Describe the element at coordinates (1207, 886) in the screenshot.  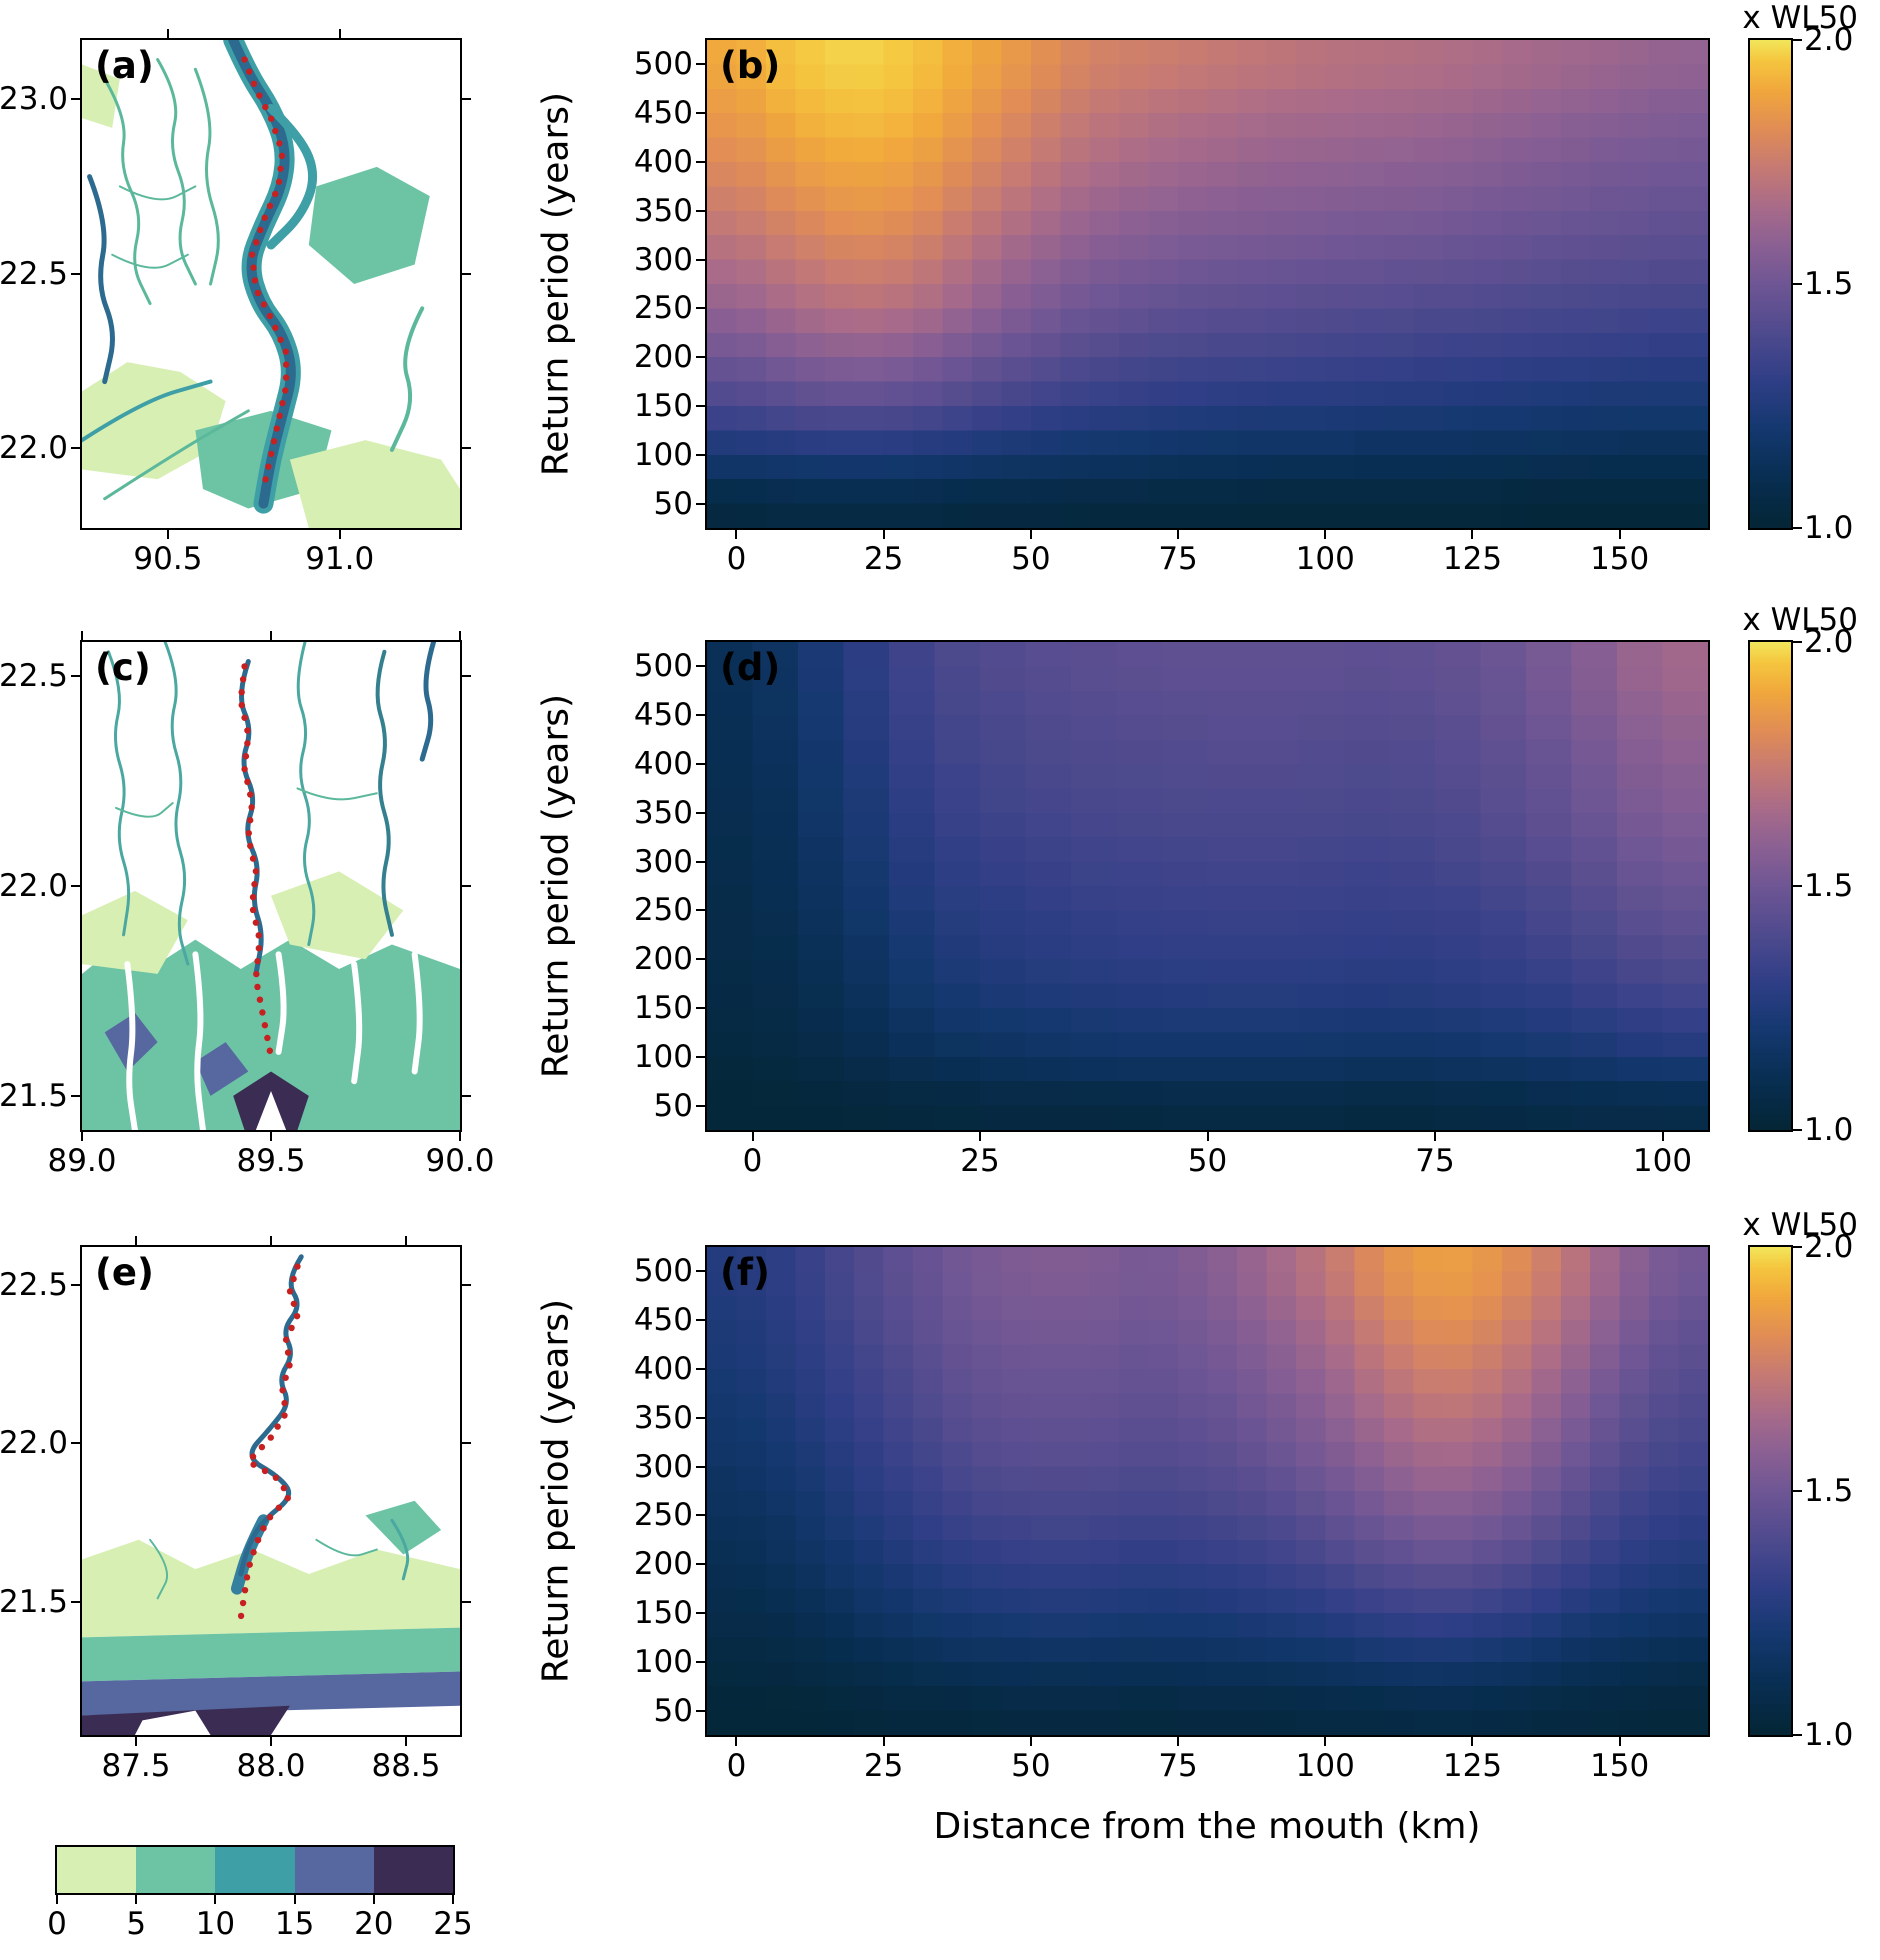
I see `heatmap-canvas-d` at that location.